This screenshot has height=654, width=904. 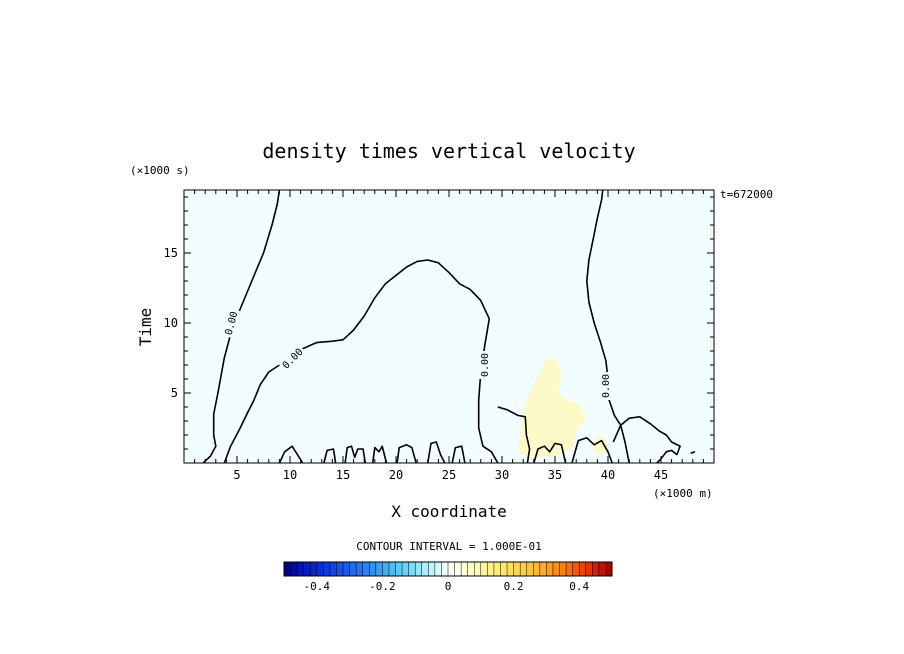 What do you see at coordinates (661, 475) in the screenshot?
I see `x-tick-label: 45` at bounding box center [661, 475].